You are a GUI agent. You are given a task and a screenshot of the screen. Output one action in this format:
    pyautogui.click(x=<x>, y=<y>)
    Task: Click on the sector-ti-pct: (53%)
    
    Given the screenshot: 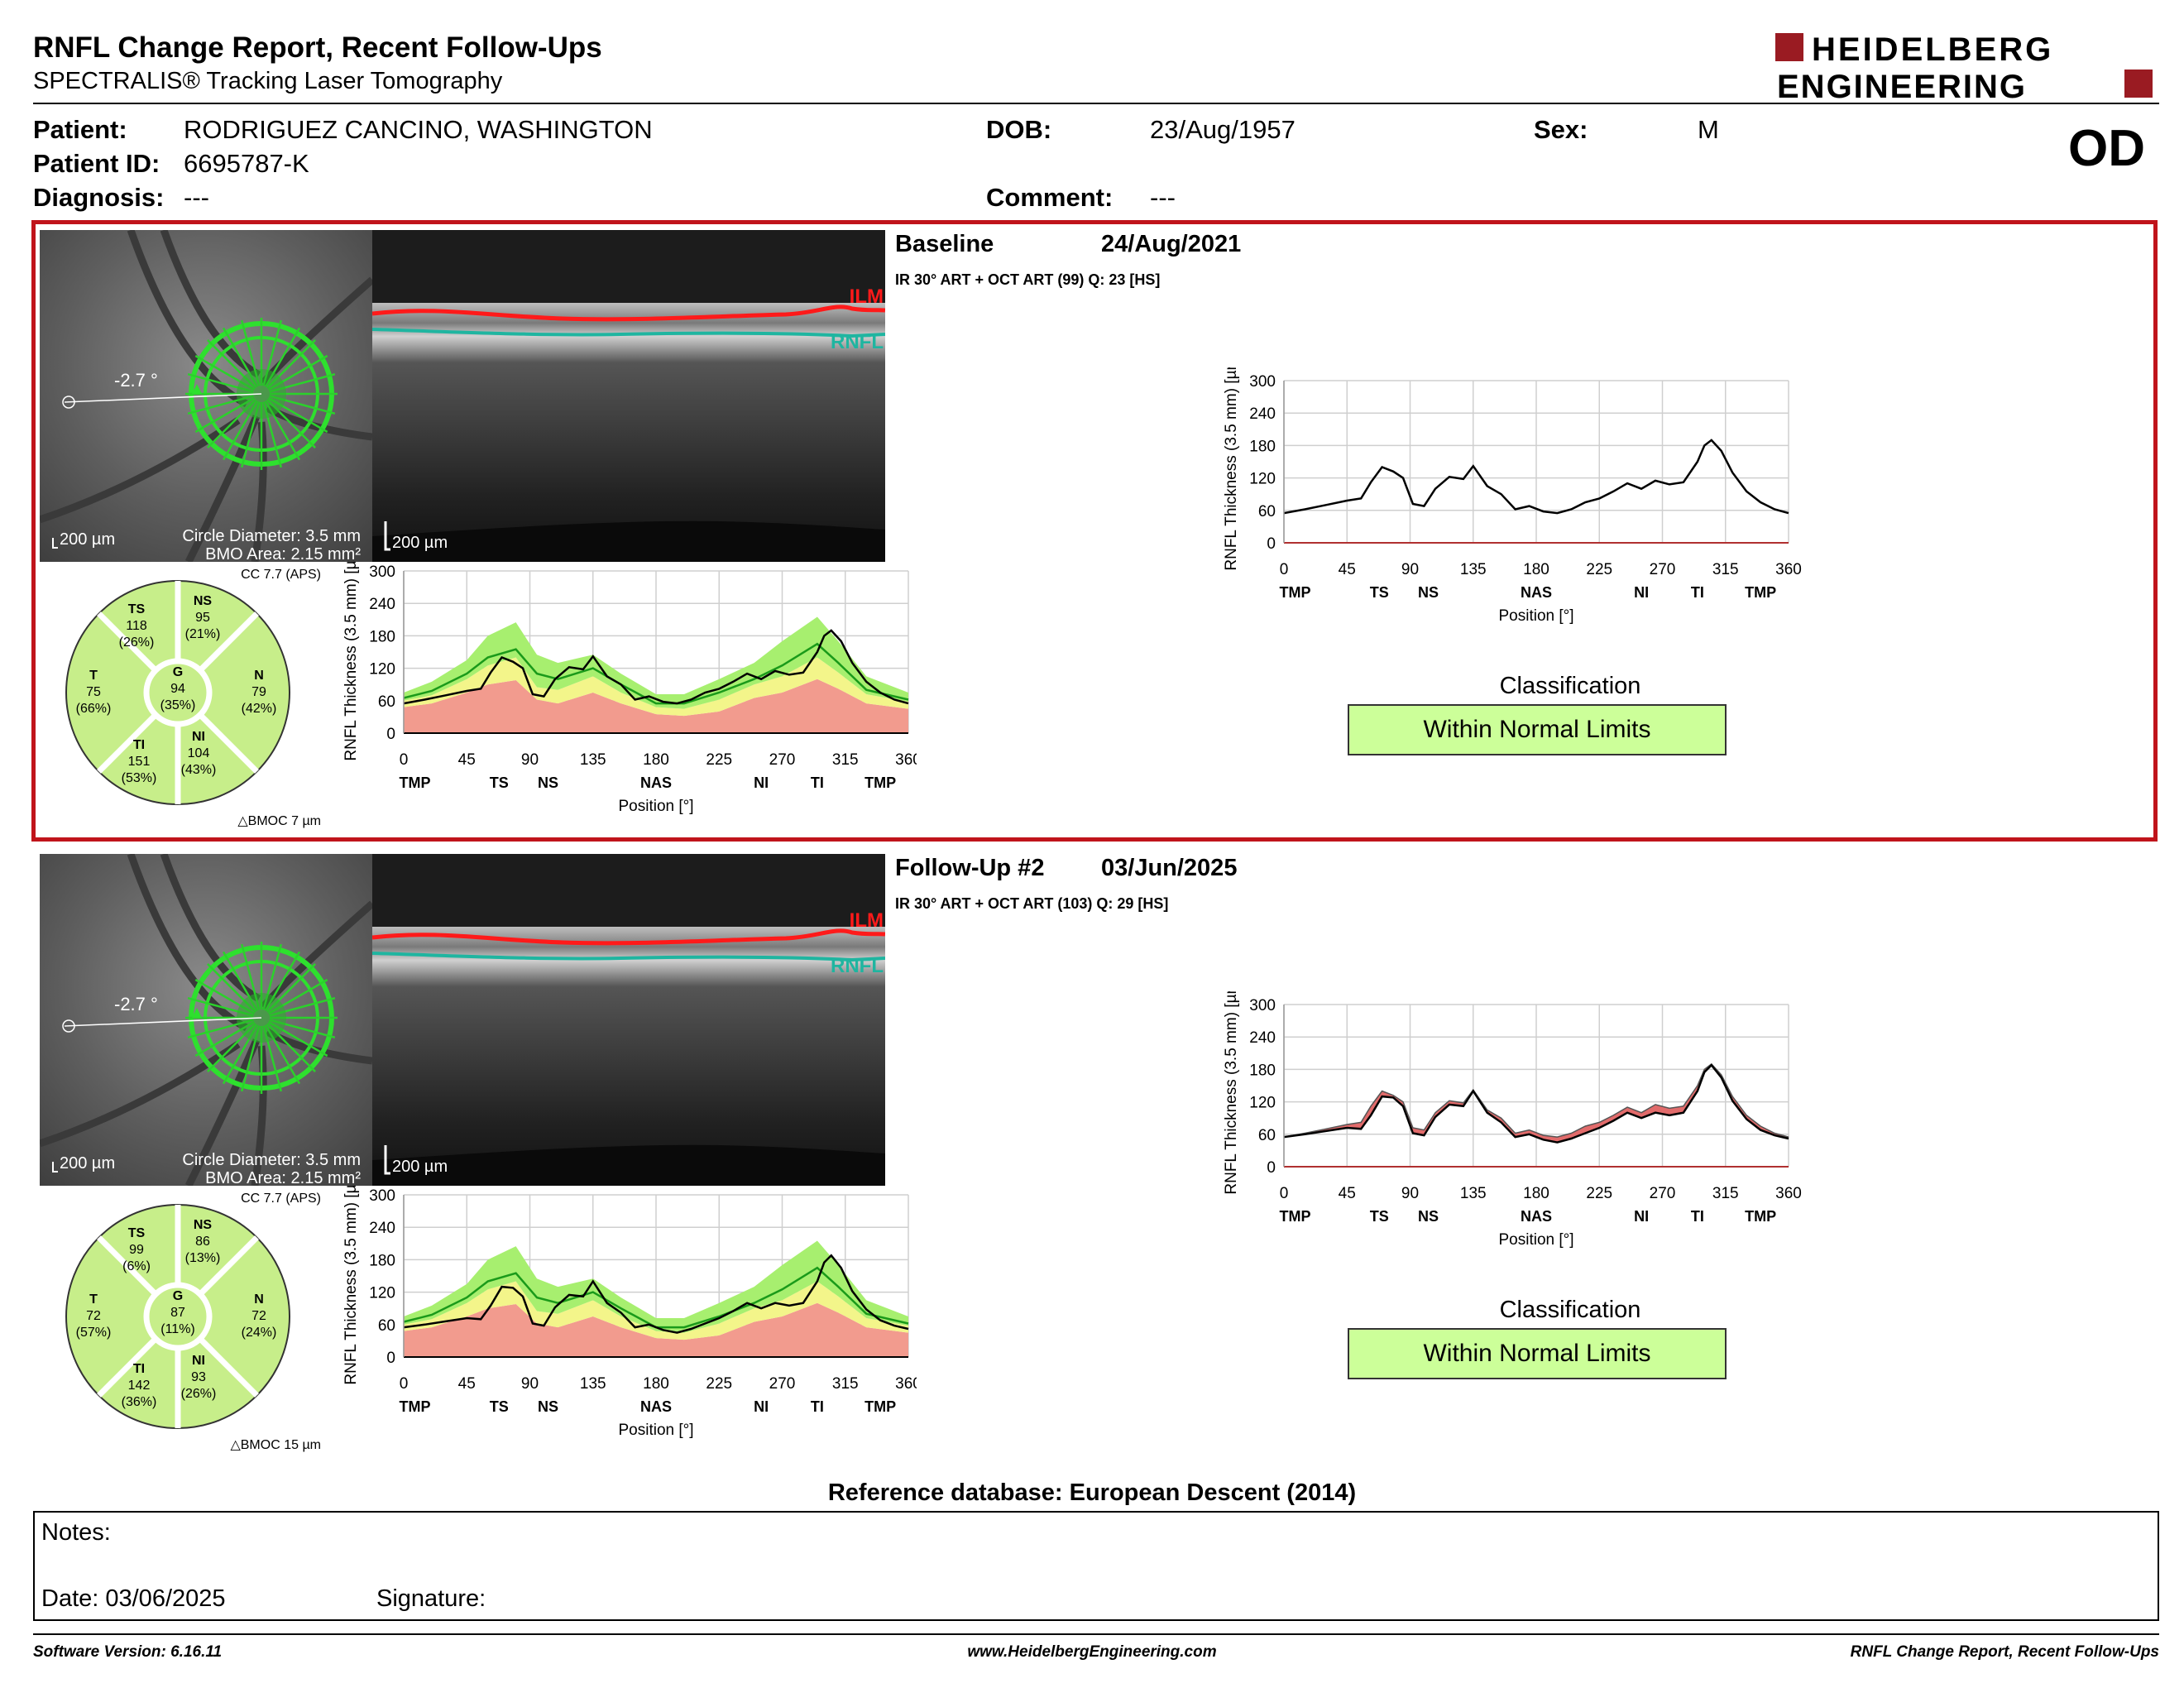 What is the action you would take?
    pyautogui.click(x=139, y=778)
    